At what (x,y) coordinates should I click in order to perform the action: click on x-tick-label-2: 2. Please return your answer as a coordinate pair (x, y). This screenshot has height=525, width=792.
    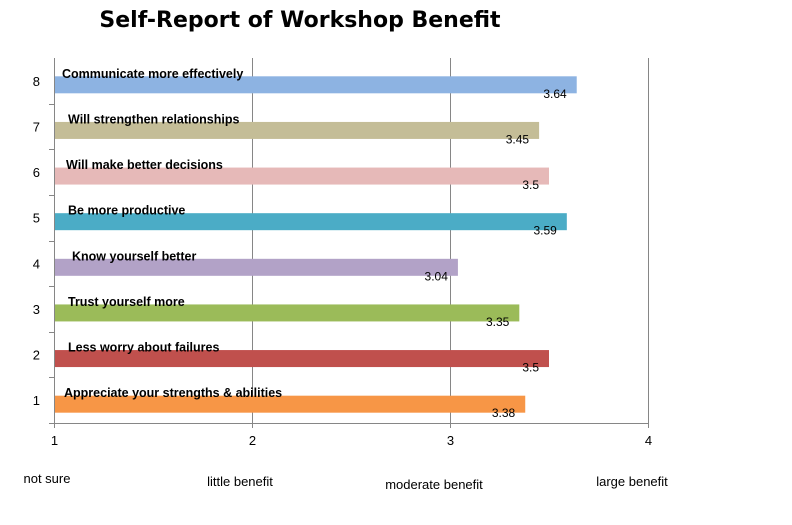
    Looking at the image, I should click on (252, 440).